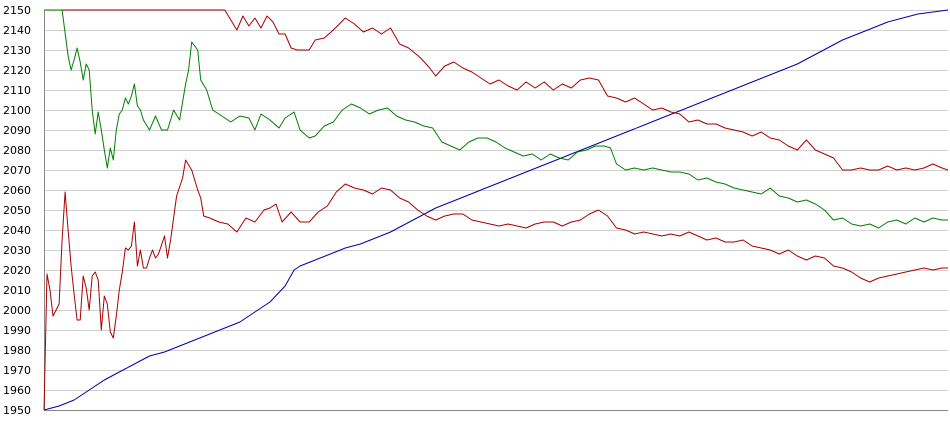 This screenshot has width=950, height=435. What do you see at coordinates (17, 190) in the screenshot?
I see `y-tick-label: 2060` at bounding box center [17, 190].